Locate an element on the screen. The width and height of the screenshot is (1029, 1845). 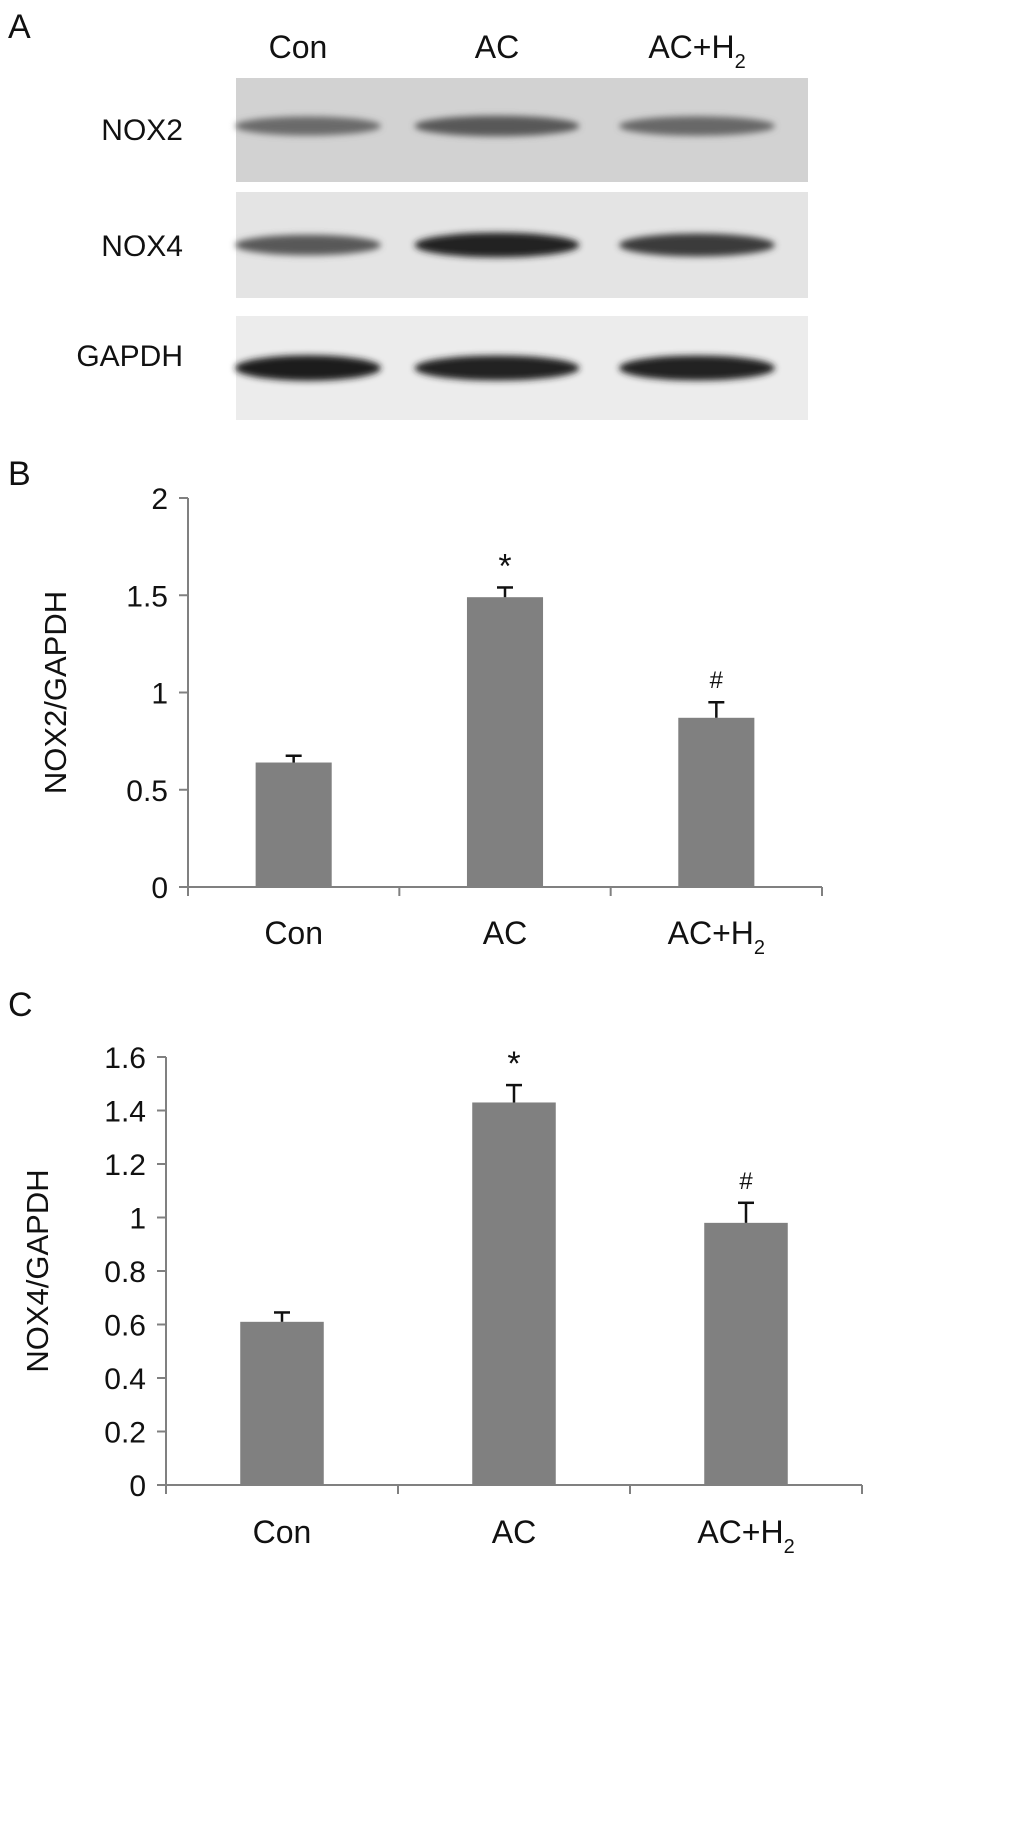
panel-b-letter: B is located at coordinates (19, 474).